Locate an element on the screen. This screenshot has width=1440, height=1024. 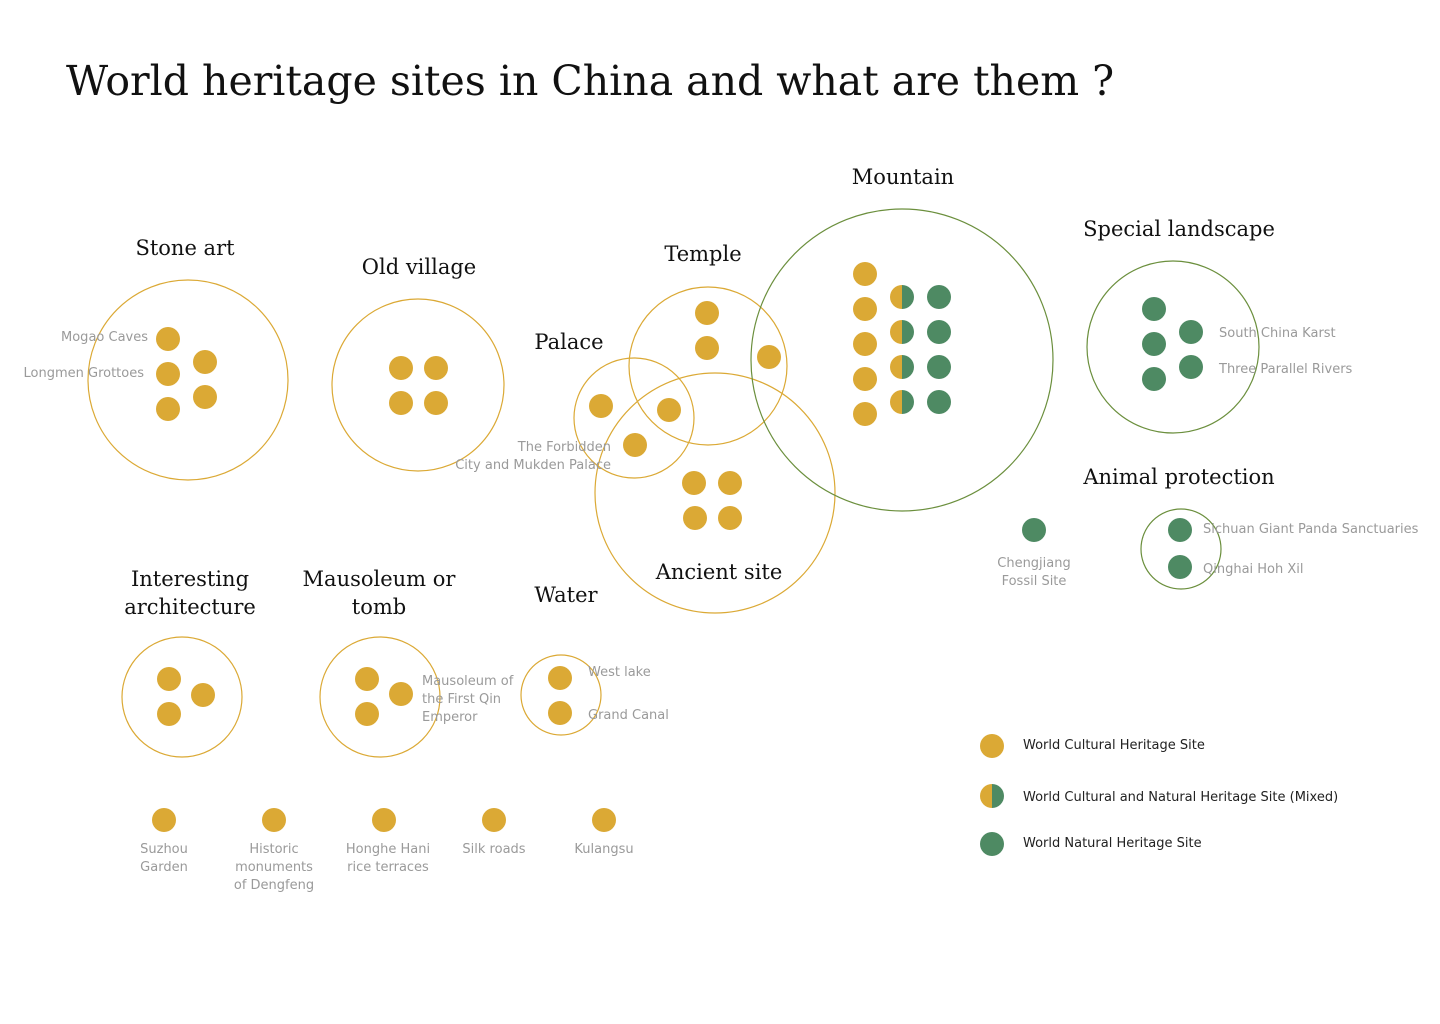
water-ring is located at coordinates (561, 695).